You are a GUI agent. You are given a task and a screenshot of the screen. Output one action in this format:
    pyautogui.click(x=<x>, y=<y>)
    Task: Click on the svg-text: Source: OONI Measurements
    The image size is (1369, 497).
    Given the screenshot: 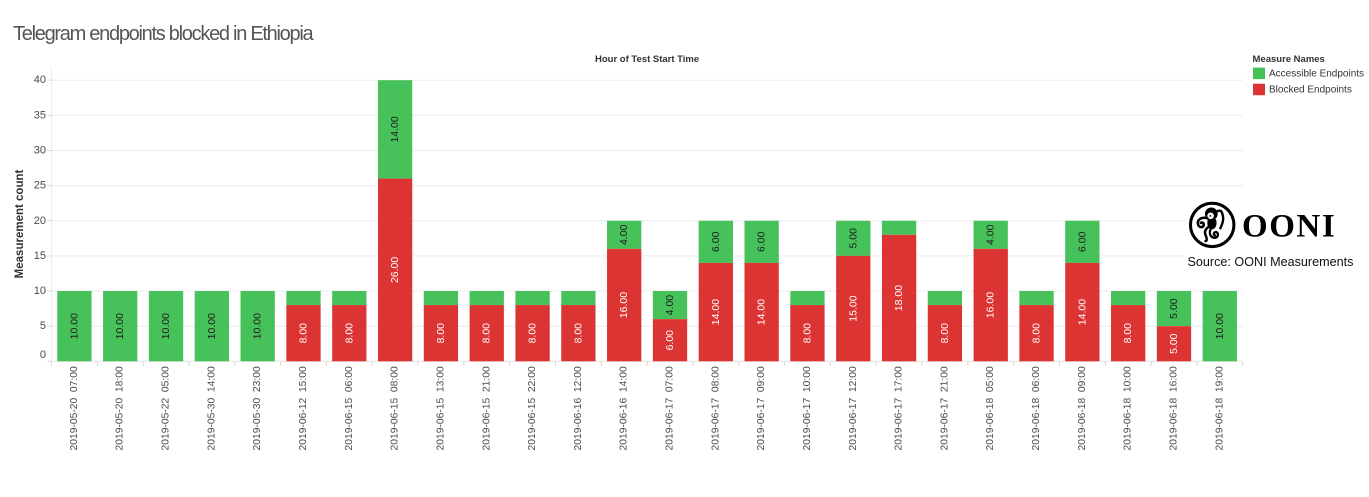 What is the action you would take?
    pyautogui.click(x=1271, y=262)
    